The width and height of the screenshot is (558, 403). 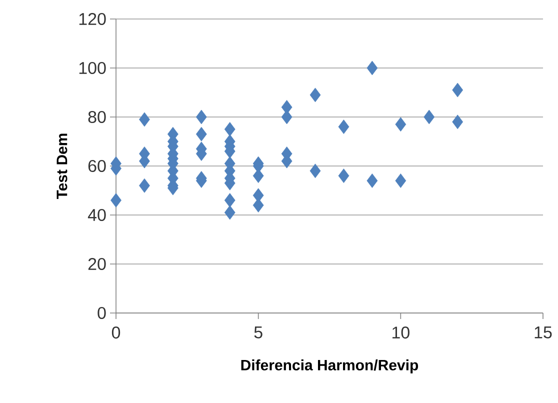 I want to click on y-tick-label: 120, so click(x=92, y=19).